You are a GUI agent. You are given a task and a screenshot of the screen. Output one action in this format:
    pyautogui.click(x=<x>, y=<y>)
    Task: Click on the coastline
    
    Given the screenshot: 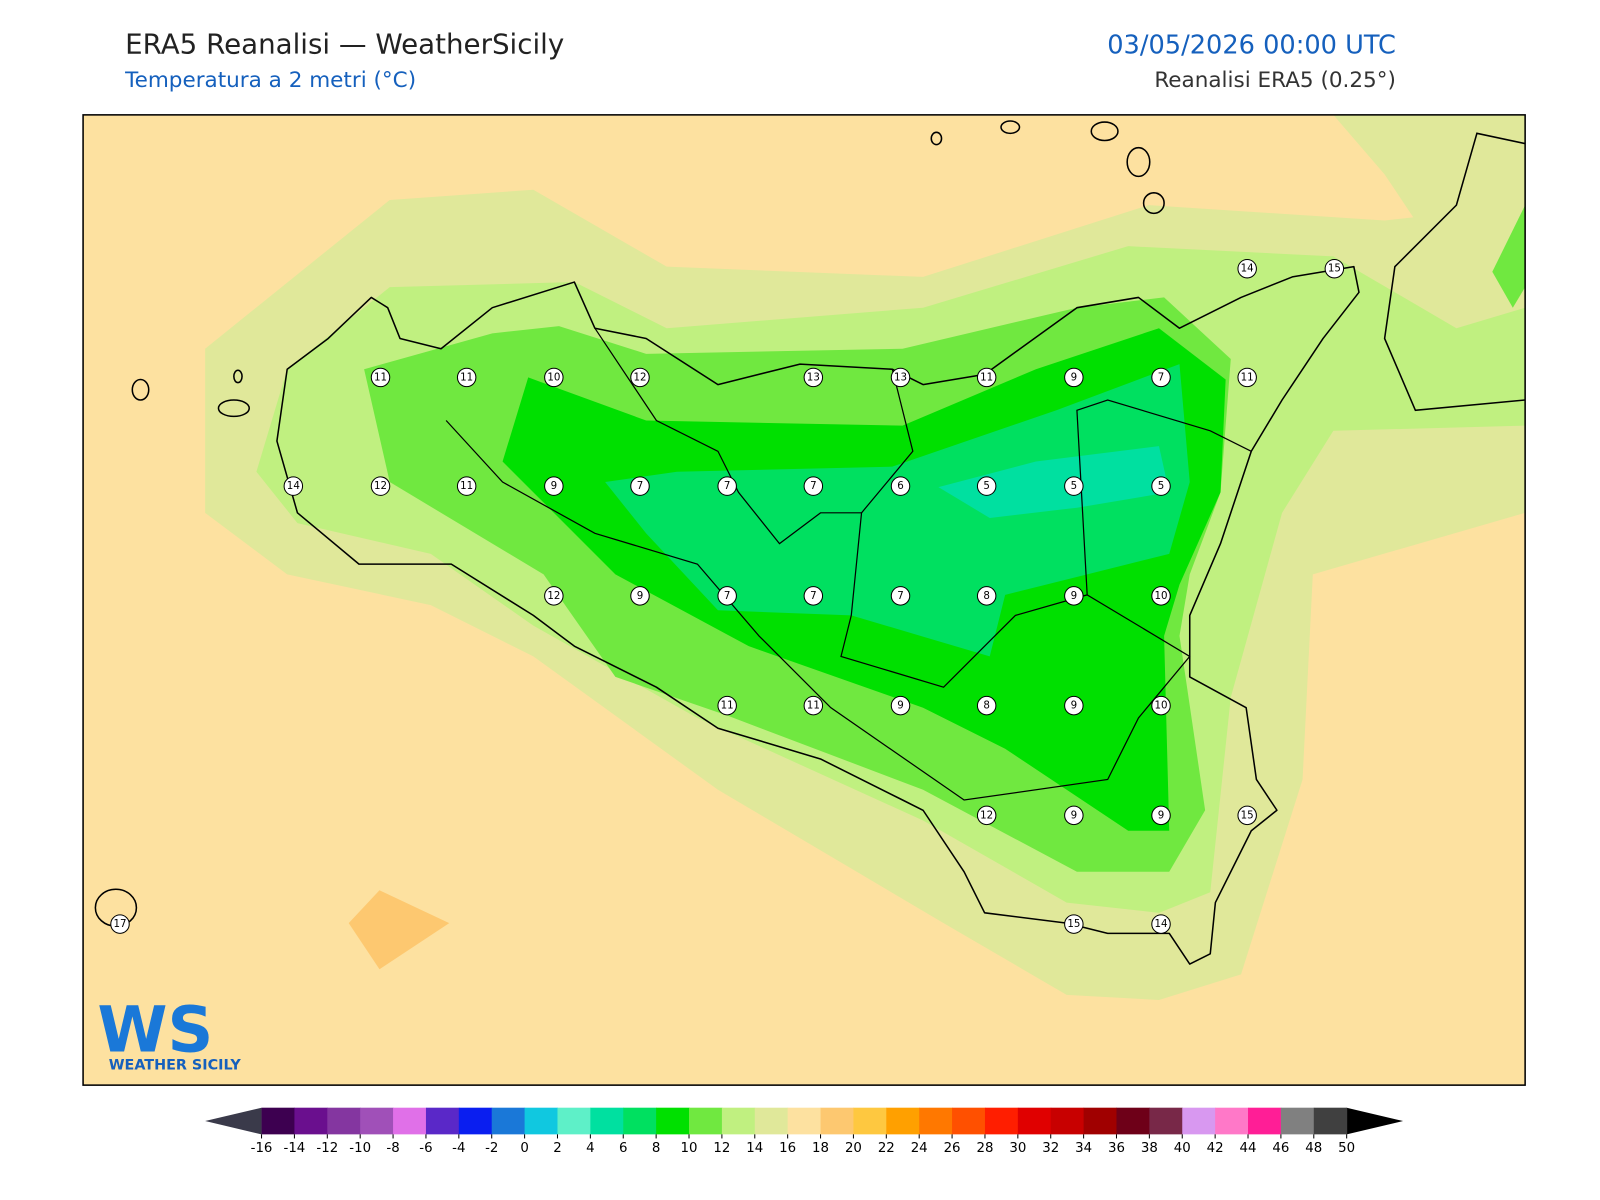 What is the action you would take?
    pyautogui.click(x=1454, y=272)
    